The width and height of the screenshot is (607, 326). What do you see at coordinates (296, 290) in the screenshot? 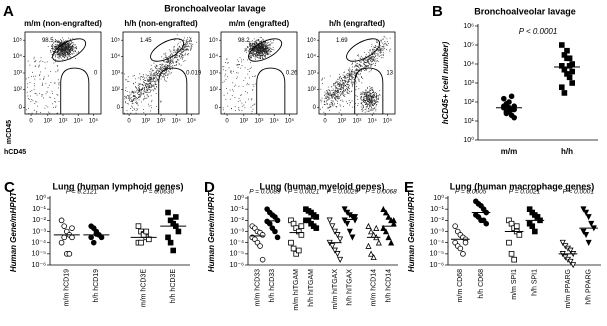
I see `x-tick-label: m/m hITGAM` at bounding box center [296, 290].